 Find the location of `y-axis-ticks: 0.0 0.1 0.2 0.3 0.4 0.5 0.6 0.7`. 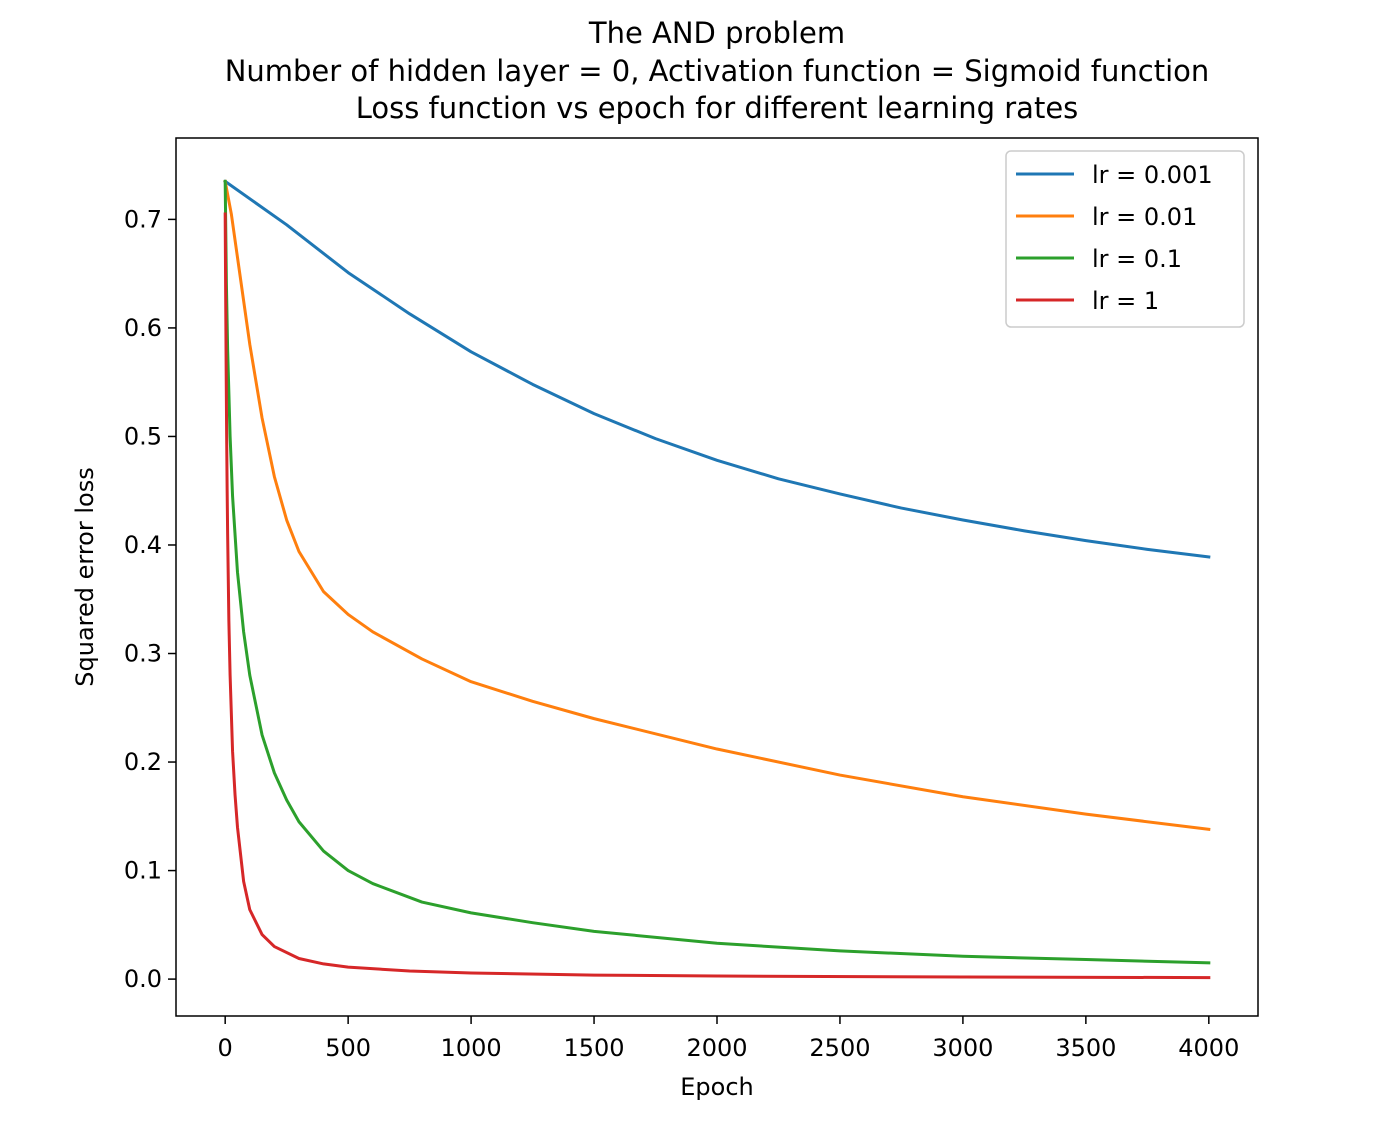

y-axis-ticks: 0.0 0.1 0.2 0.3 0.4 0.5 0.6 0.7 is located at coordinates (150, 599).